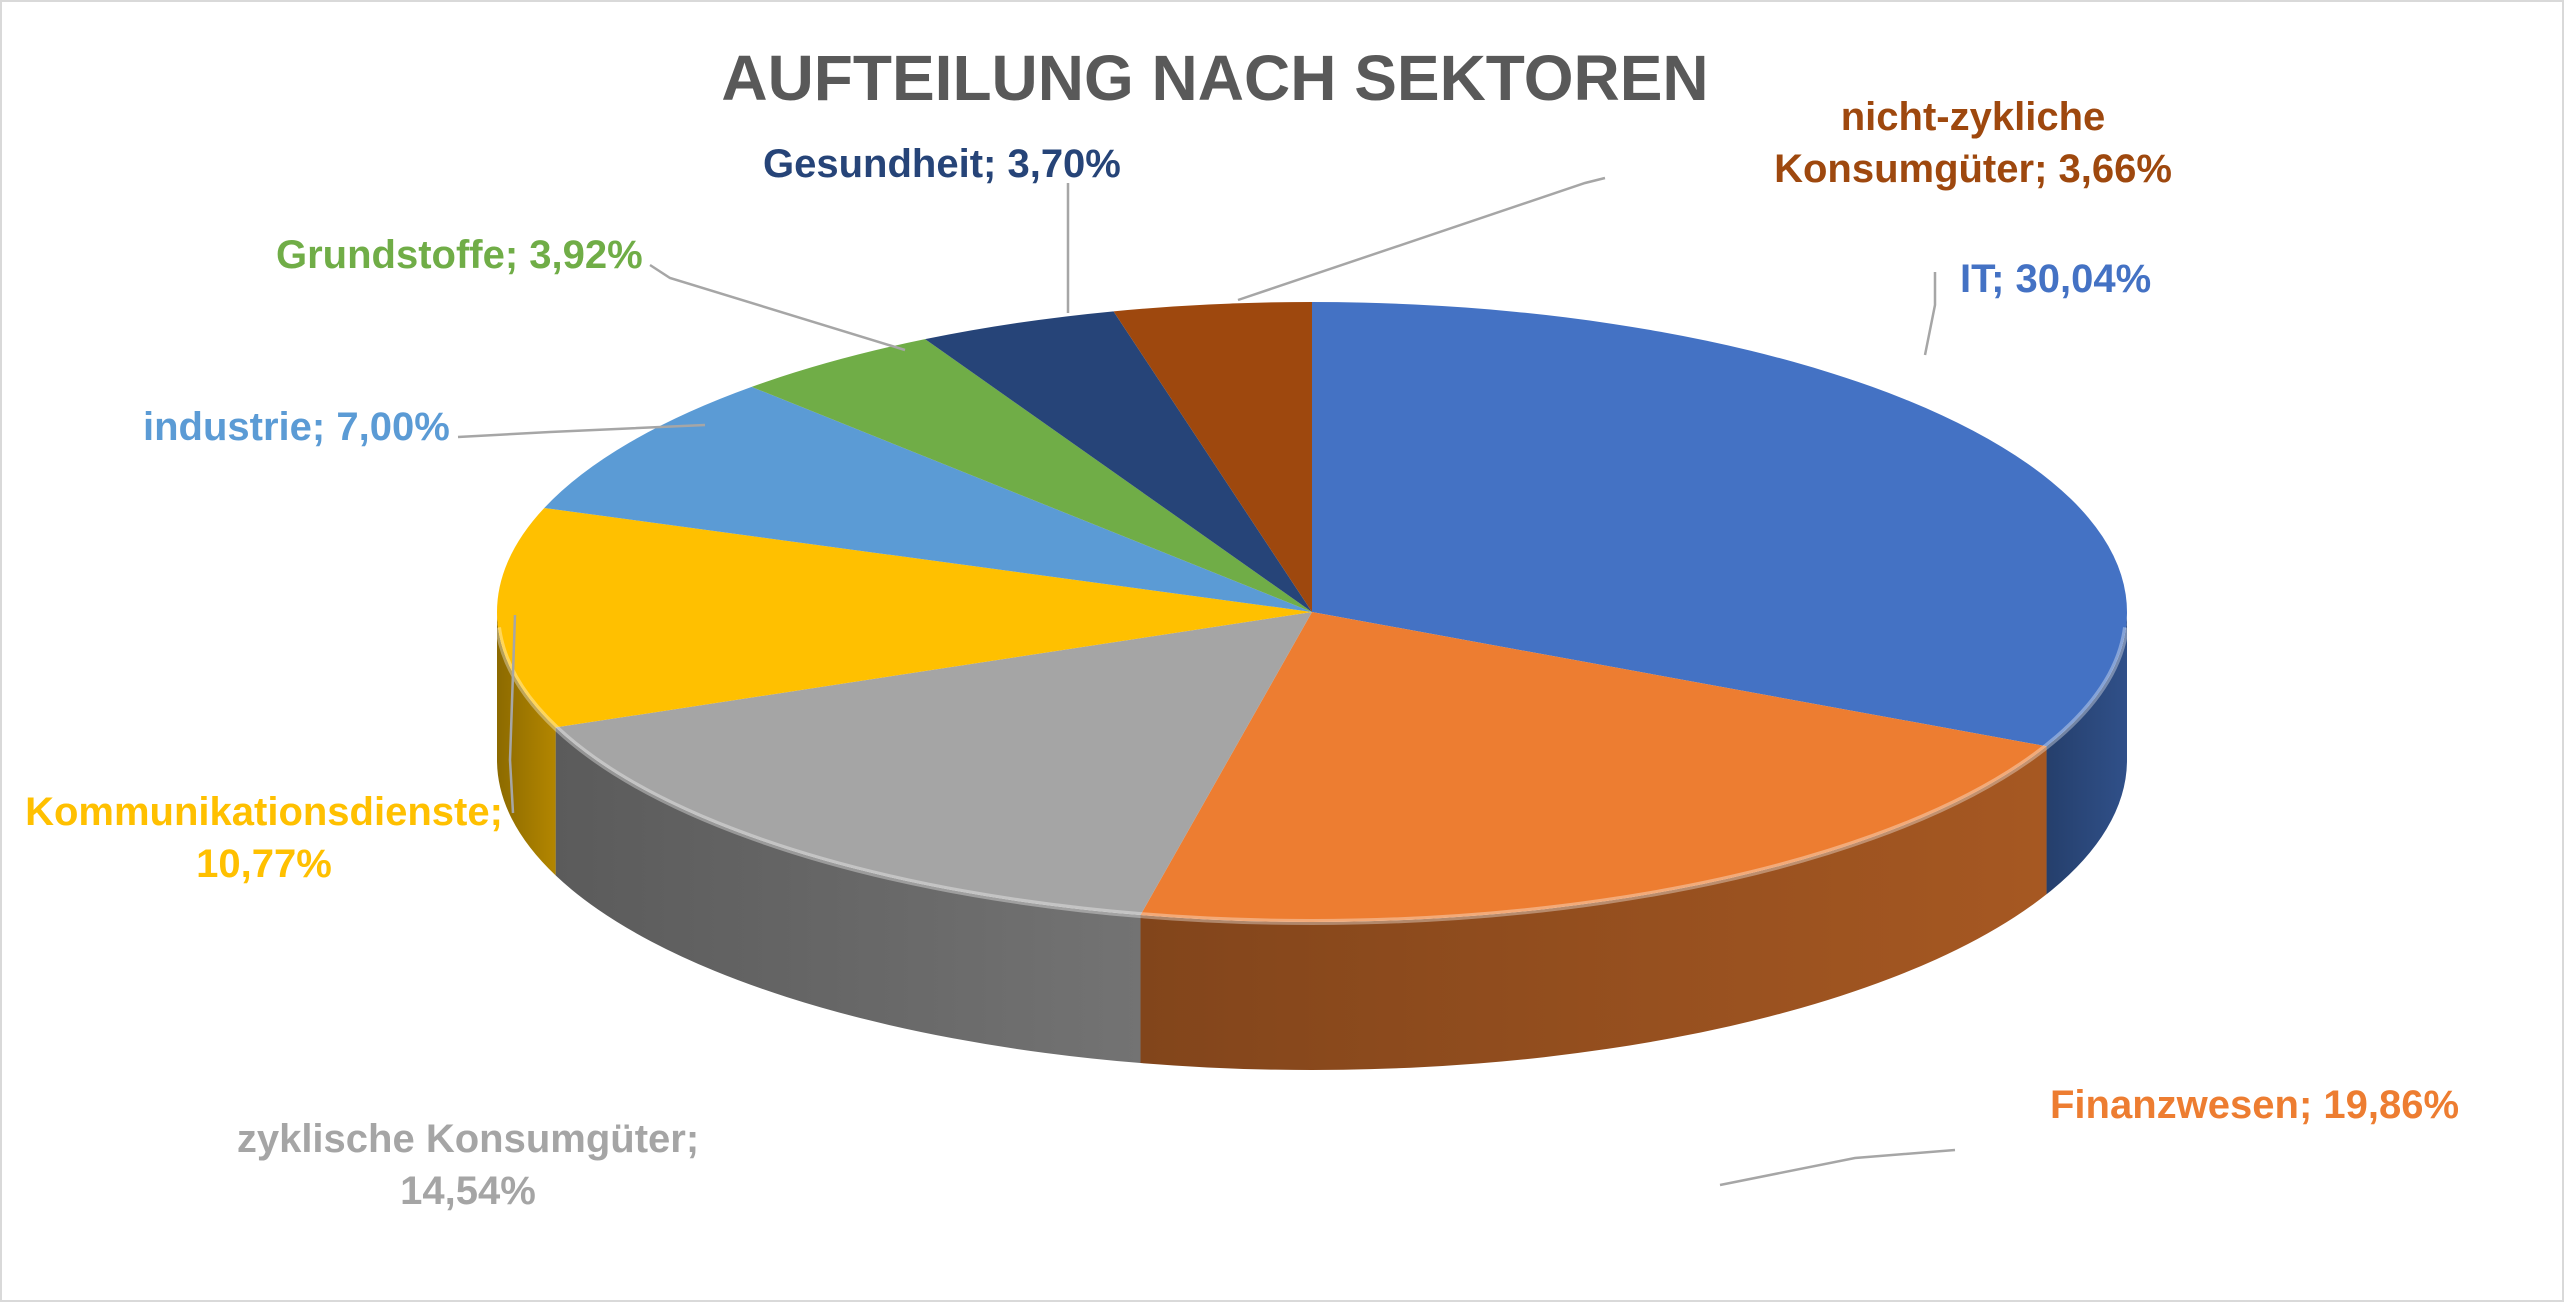 The image size is (2564, 1302). What do you see at coordinates (1973, 117) in the screenshot?
I see `data-label-line: nicht-zykliche` at bounding box center [1973, 117].